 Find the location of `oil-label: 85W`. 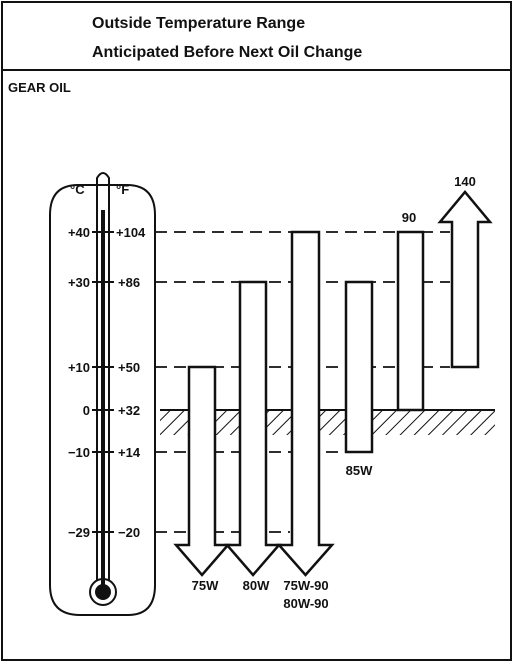

oil-label: 85W is located at coordinates (359, 470).